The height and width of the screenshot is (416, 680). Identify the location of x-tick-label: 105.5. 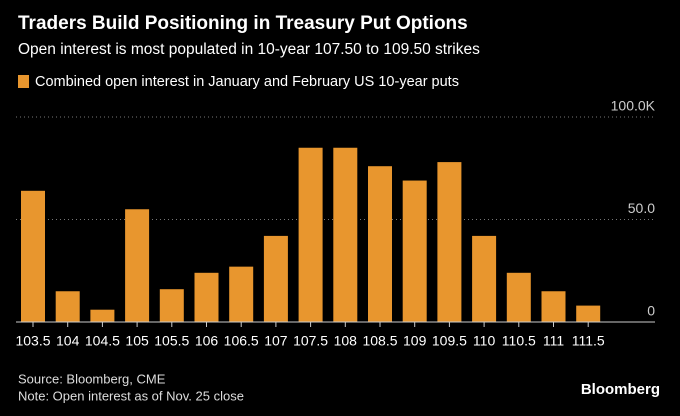
(171, 341).